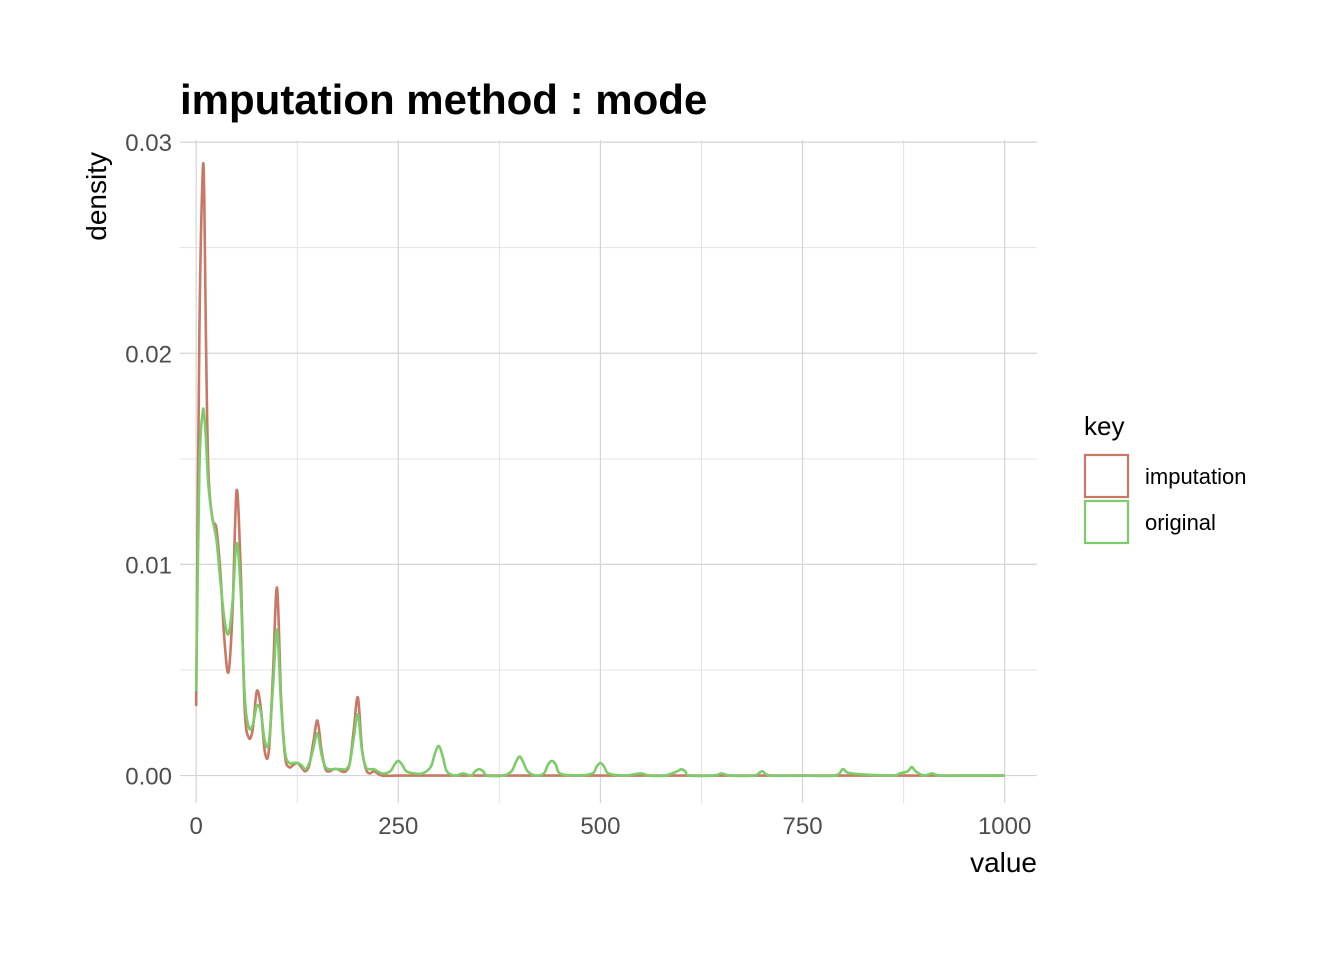 The image size is (1344, 960). Describe the element at coordinates (803, 826) in the screenshot. I see `x-tick-label: 750` at that location.